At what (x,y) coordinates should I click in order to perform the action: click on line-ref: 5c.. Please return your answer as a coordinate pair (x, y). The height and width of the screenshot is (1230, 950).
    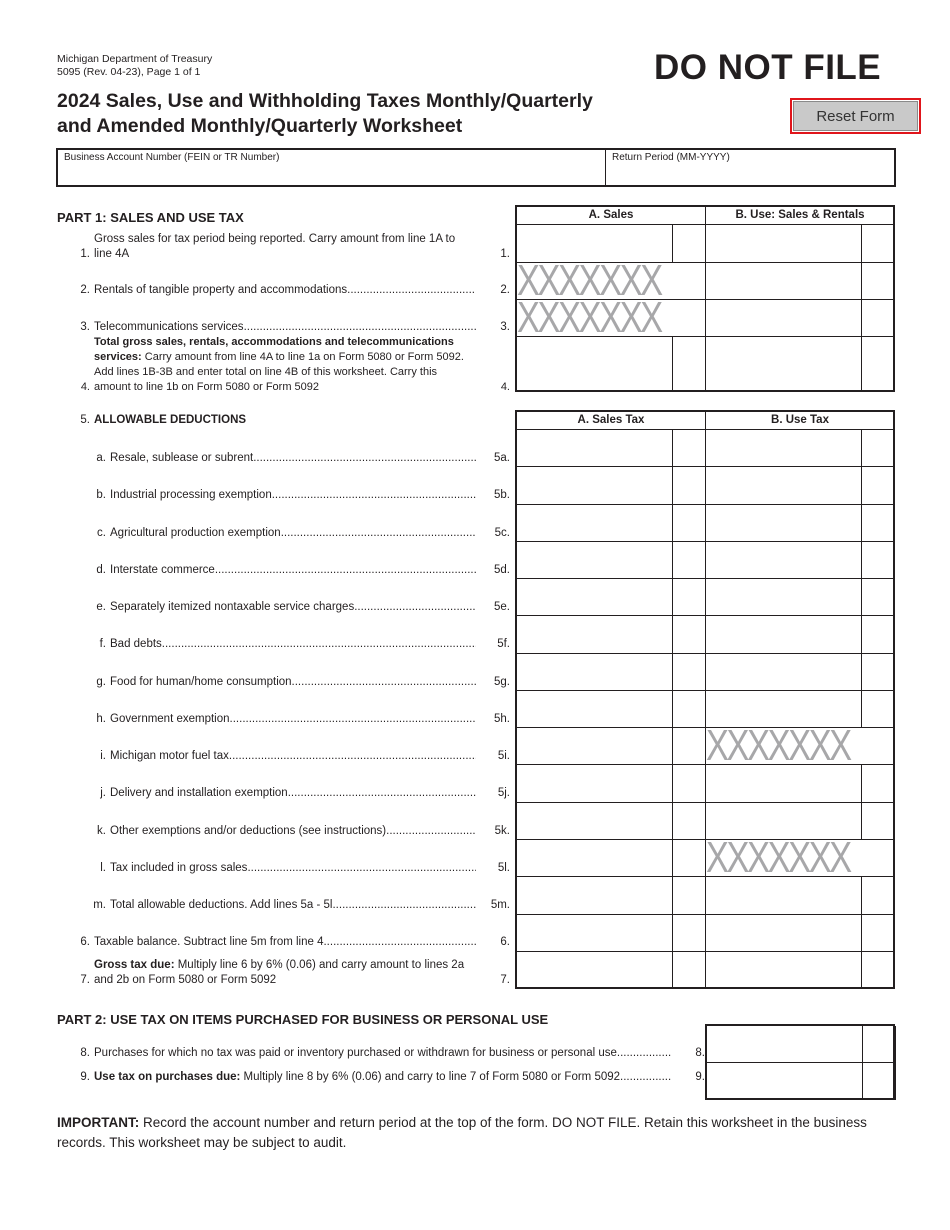
    Looking at the image, I should click on (502, 533).